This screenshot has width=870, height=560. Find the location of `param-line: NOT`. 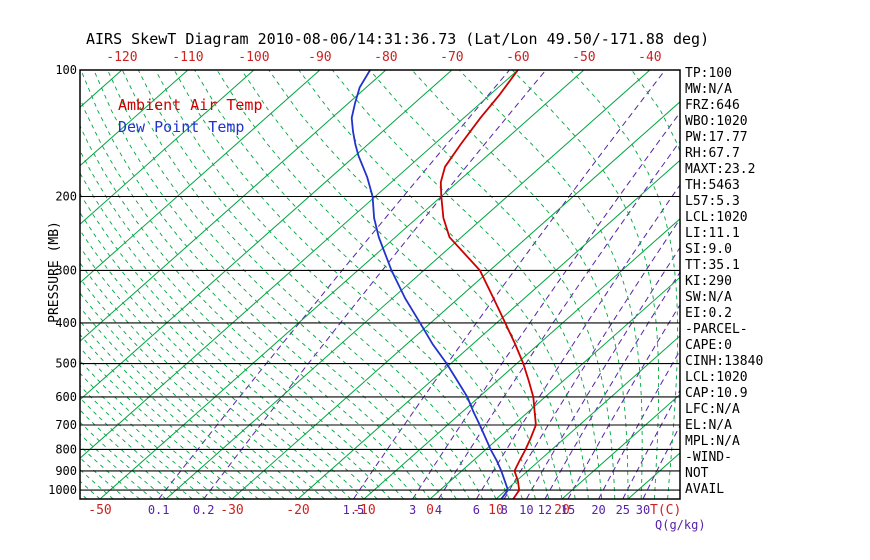

param-line: NOT is located at coordinates (697, 473).